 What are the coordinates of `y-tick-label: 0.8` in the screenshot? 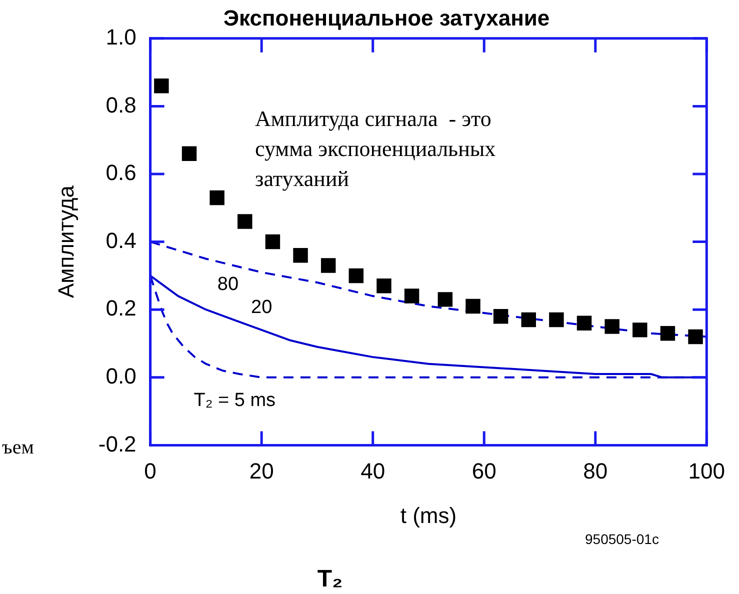 It's located at (121, 105).